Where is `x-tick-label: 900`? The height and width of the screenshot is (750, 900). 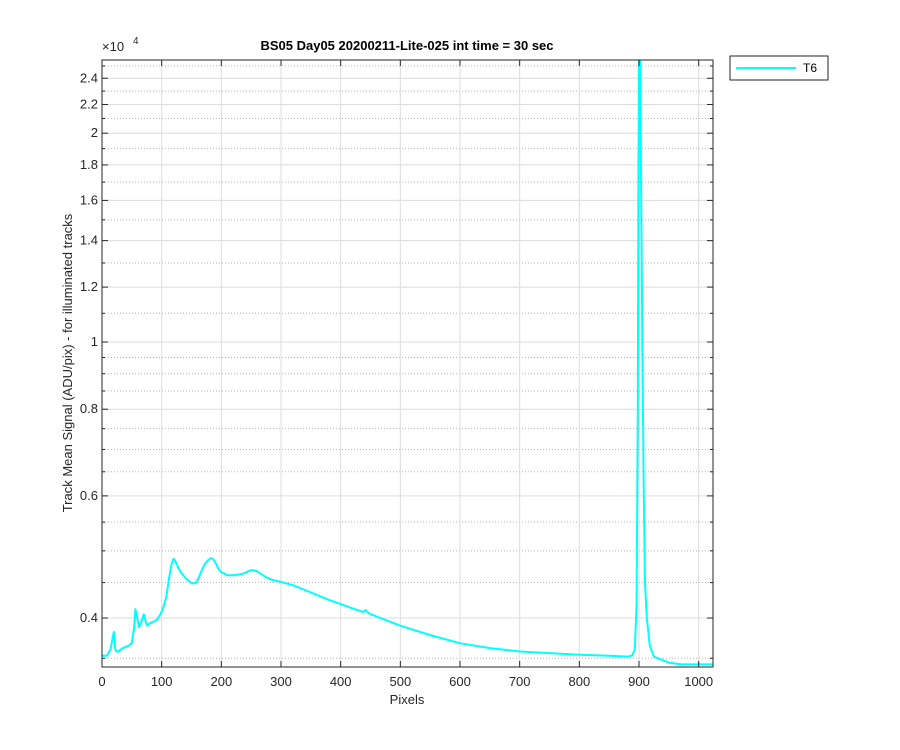
x-tick-label: 900 is located at coordinates (639, 681).